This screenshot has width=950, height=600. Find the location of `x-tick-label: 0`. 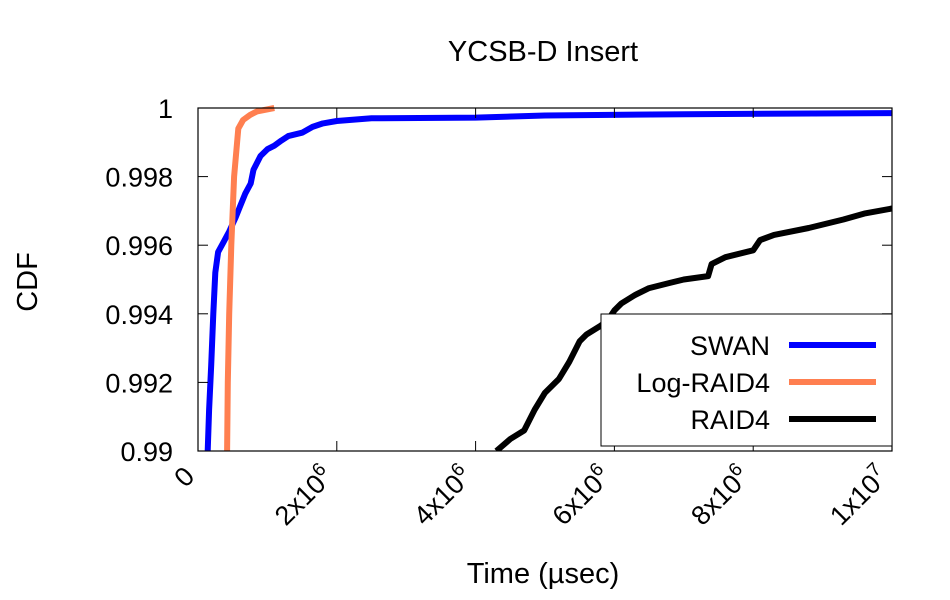

x-tick-label: 0 is located at coordinates (184, 477).